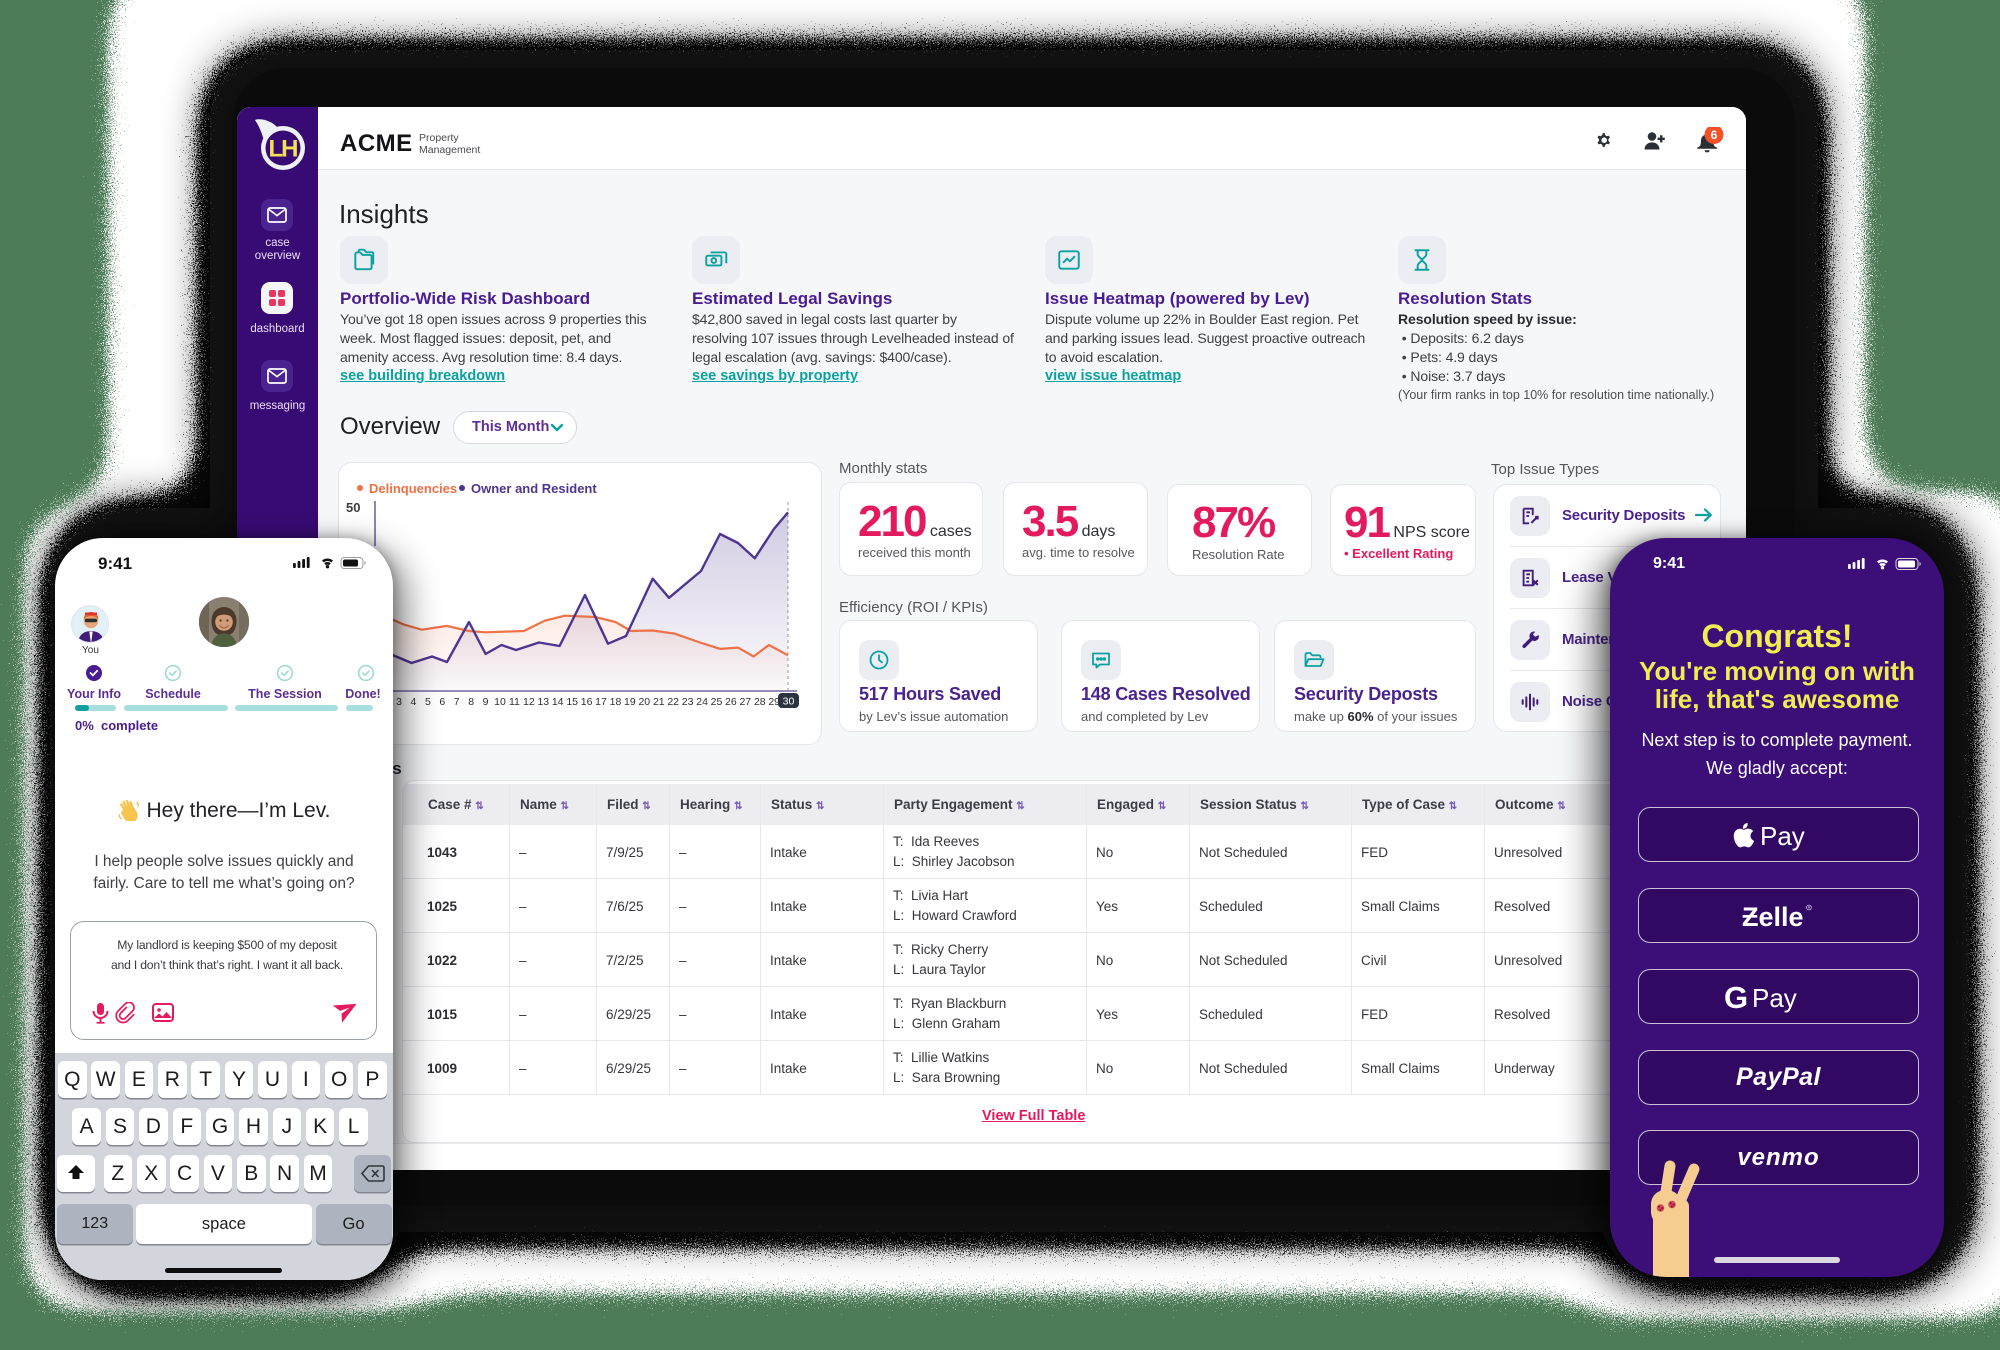 This screenshot has height=1350, width=2000. I want to click on svg-text: 4, so click(413, 702).